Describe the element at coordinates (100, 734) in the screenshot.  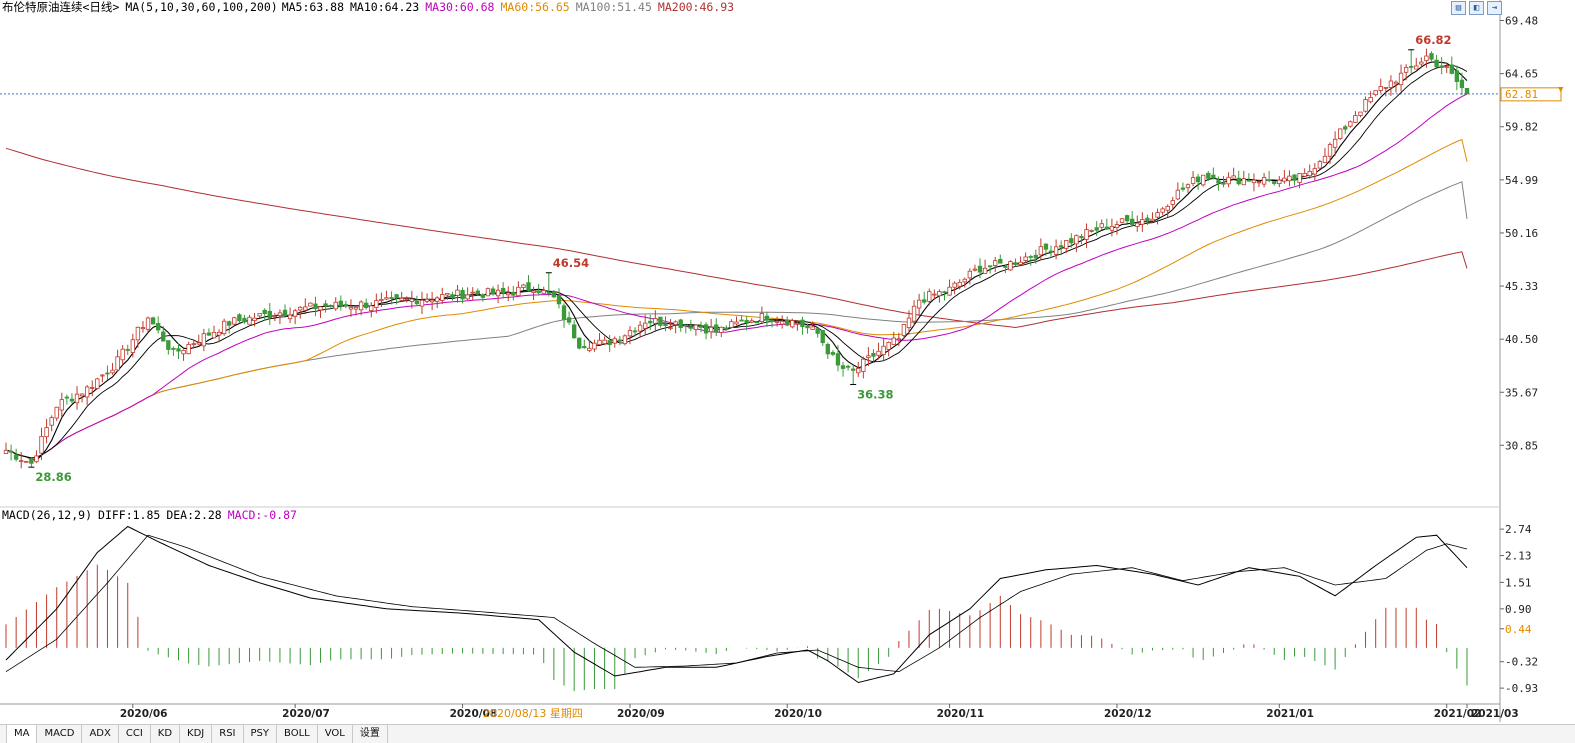
I see `tab-adx: ADX` at that location.